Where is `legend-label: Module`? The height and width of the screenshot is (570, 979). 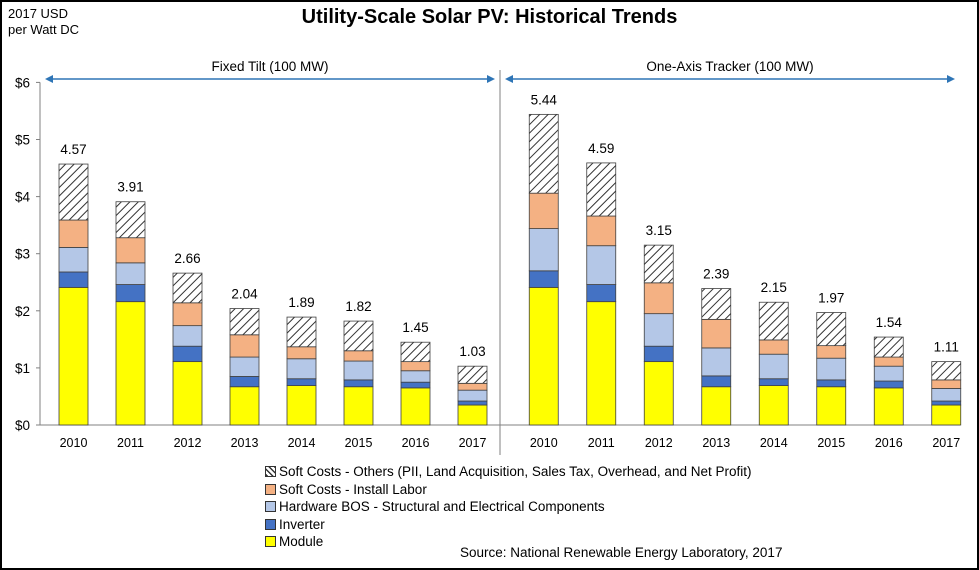 legend-label: Module is located at coordinates (301, 542).